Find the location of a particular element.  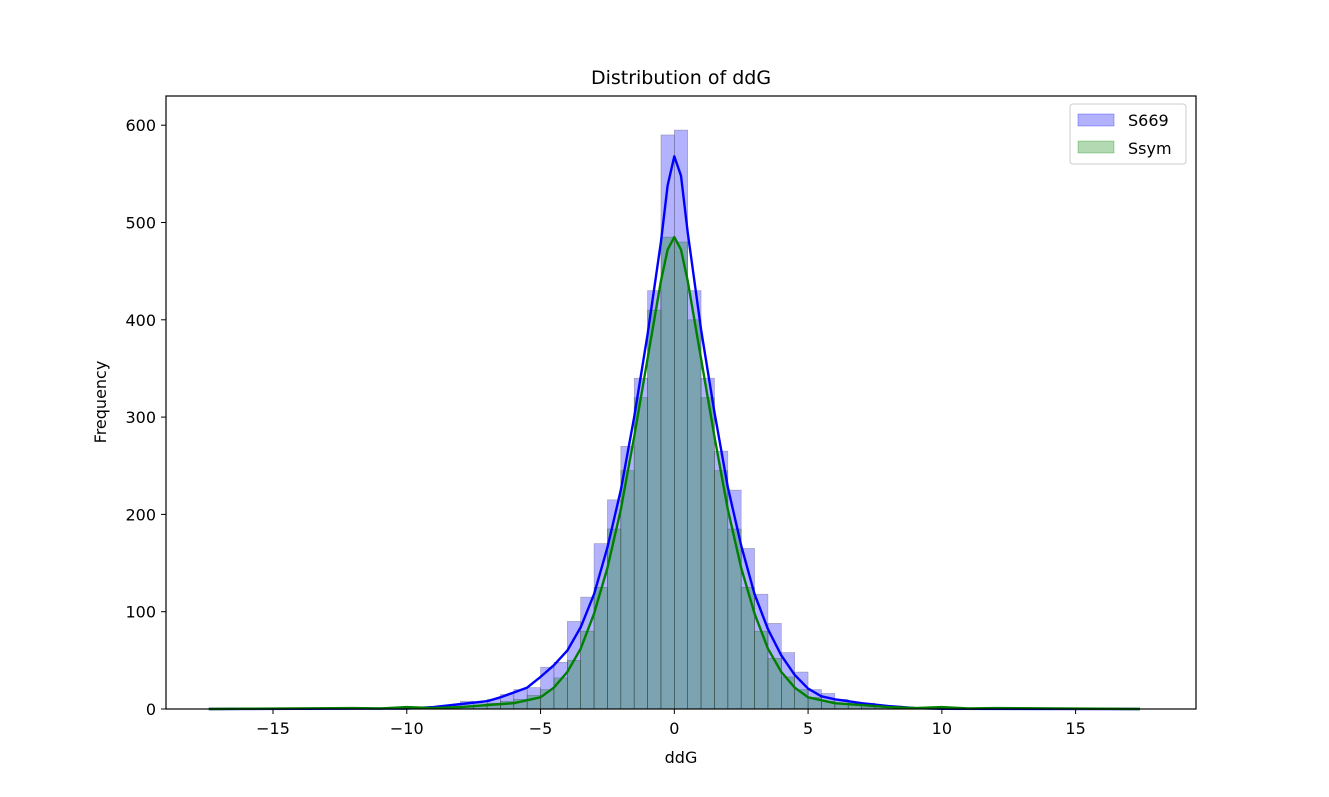

legend-swatch-ssym is located at coordinates (1096, 147).